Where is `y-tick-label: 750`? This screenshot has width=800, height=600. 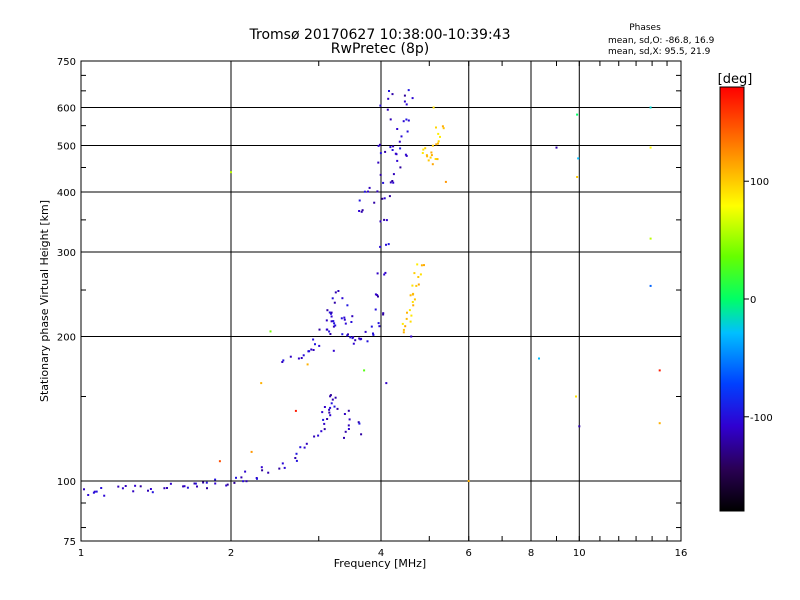 y-tick-label: 750 is located at coordinates (66, 62).